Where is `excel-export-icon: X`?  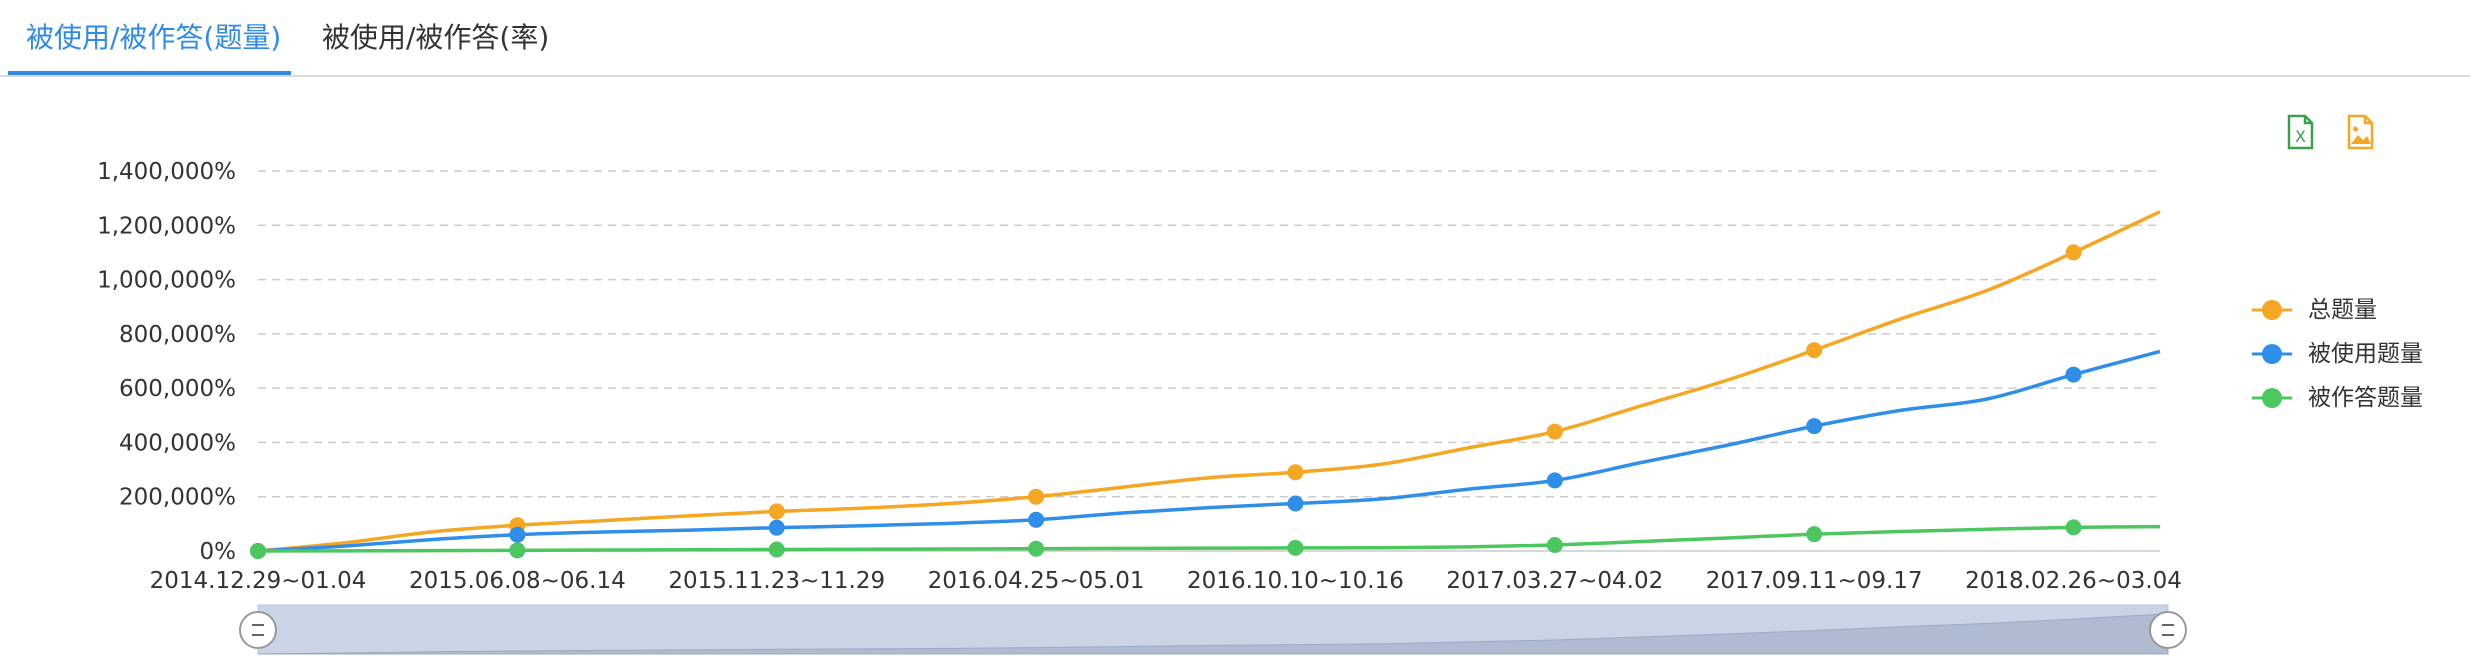 excel-export-icon: X is located at coordinates (2300, 132).